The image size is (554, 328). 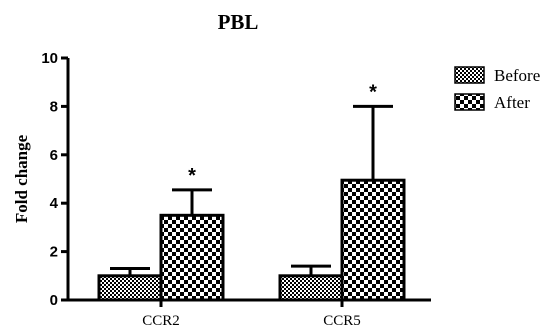 I want to click on y-tick-label: 6, so click(x=54, y=155).